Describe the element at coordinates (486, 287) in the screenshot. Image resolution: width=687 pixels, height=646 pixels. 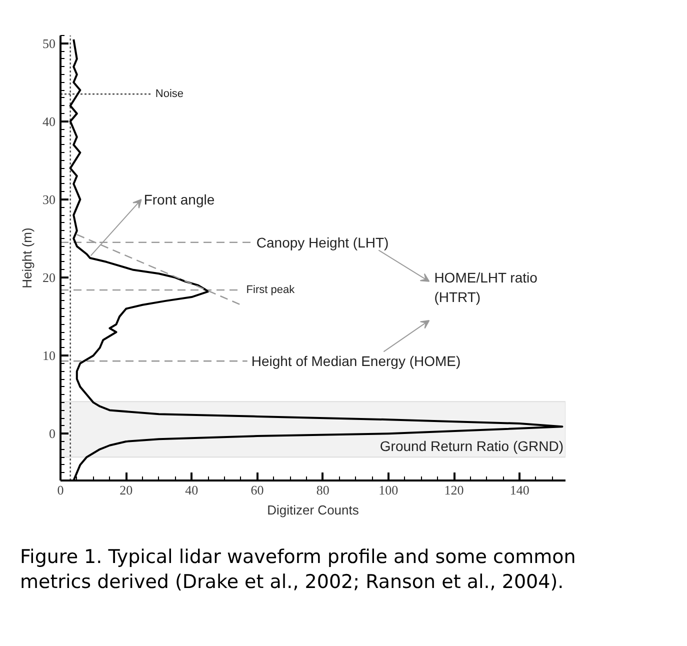
I see `annotation: HOME/LHT ratio (HTRT)` at that location.